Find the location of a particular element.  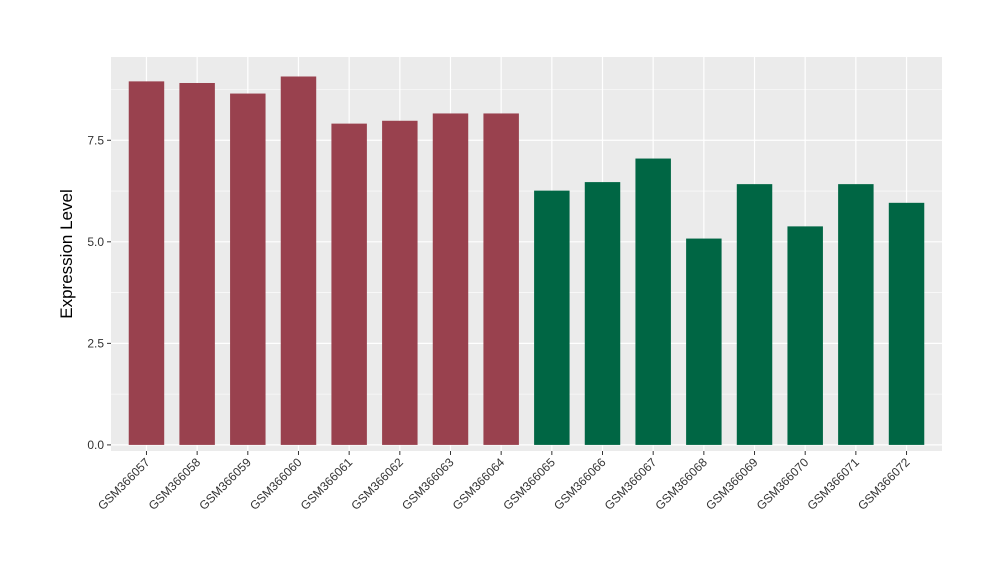

bar-GSM366066 is located at coordinates (602, 313).